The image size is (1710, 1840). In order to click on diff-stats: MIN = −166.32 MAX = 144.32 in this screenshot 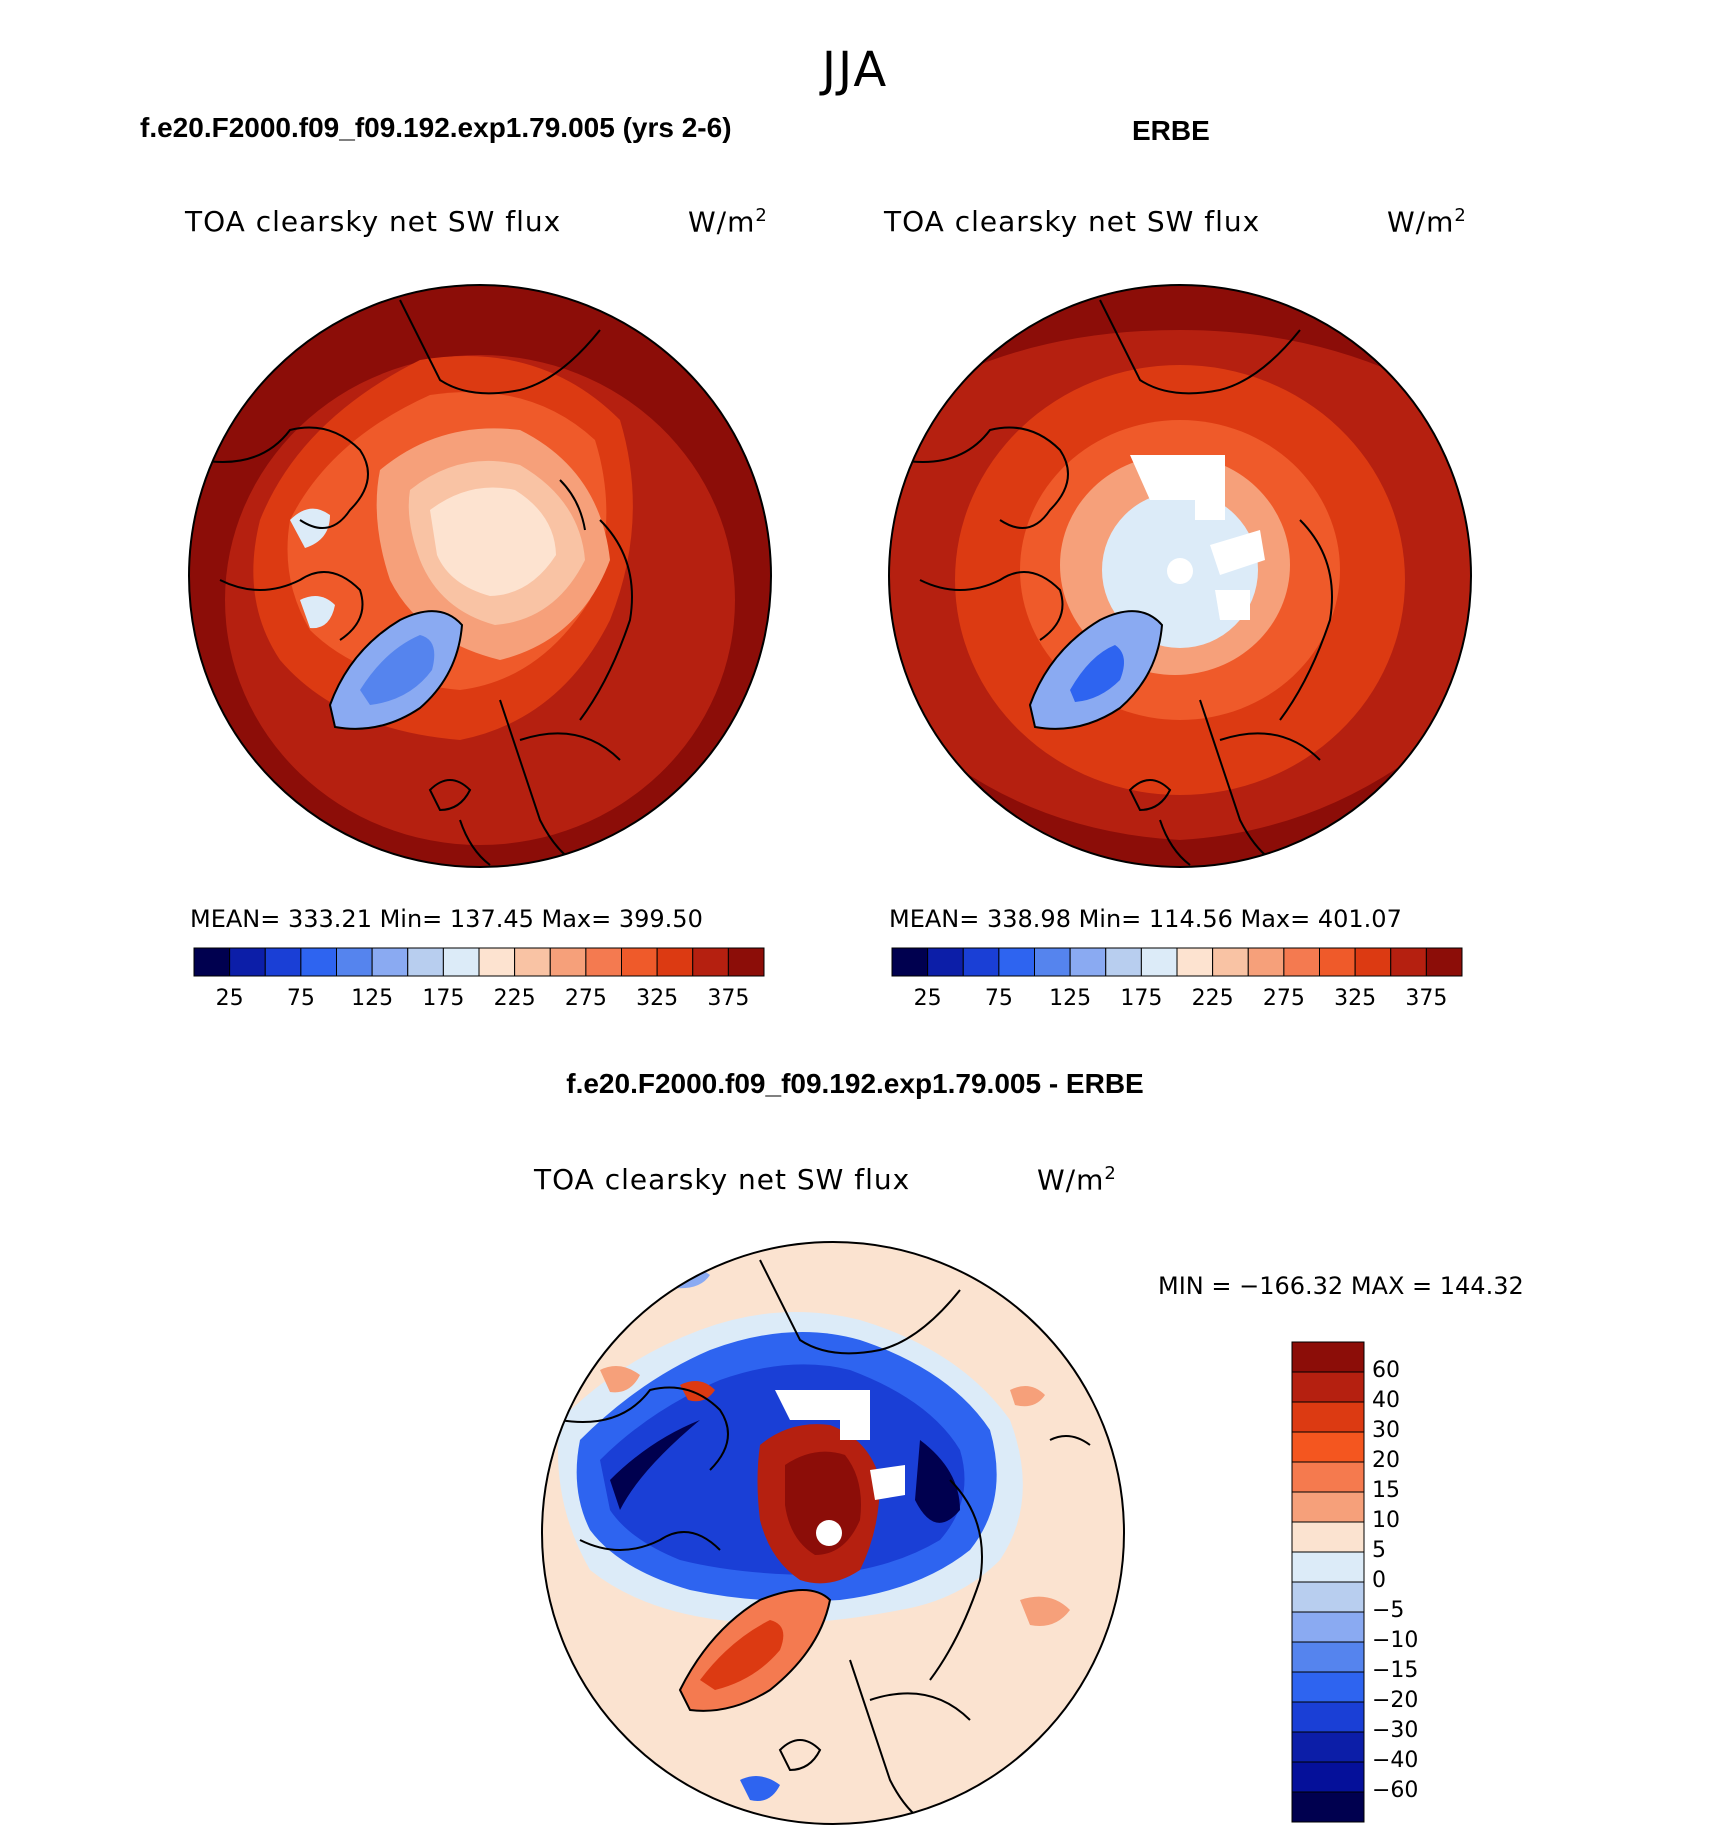, I will do `click(1341, 1286)`.